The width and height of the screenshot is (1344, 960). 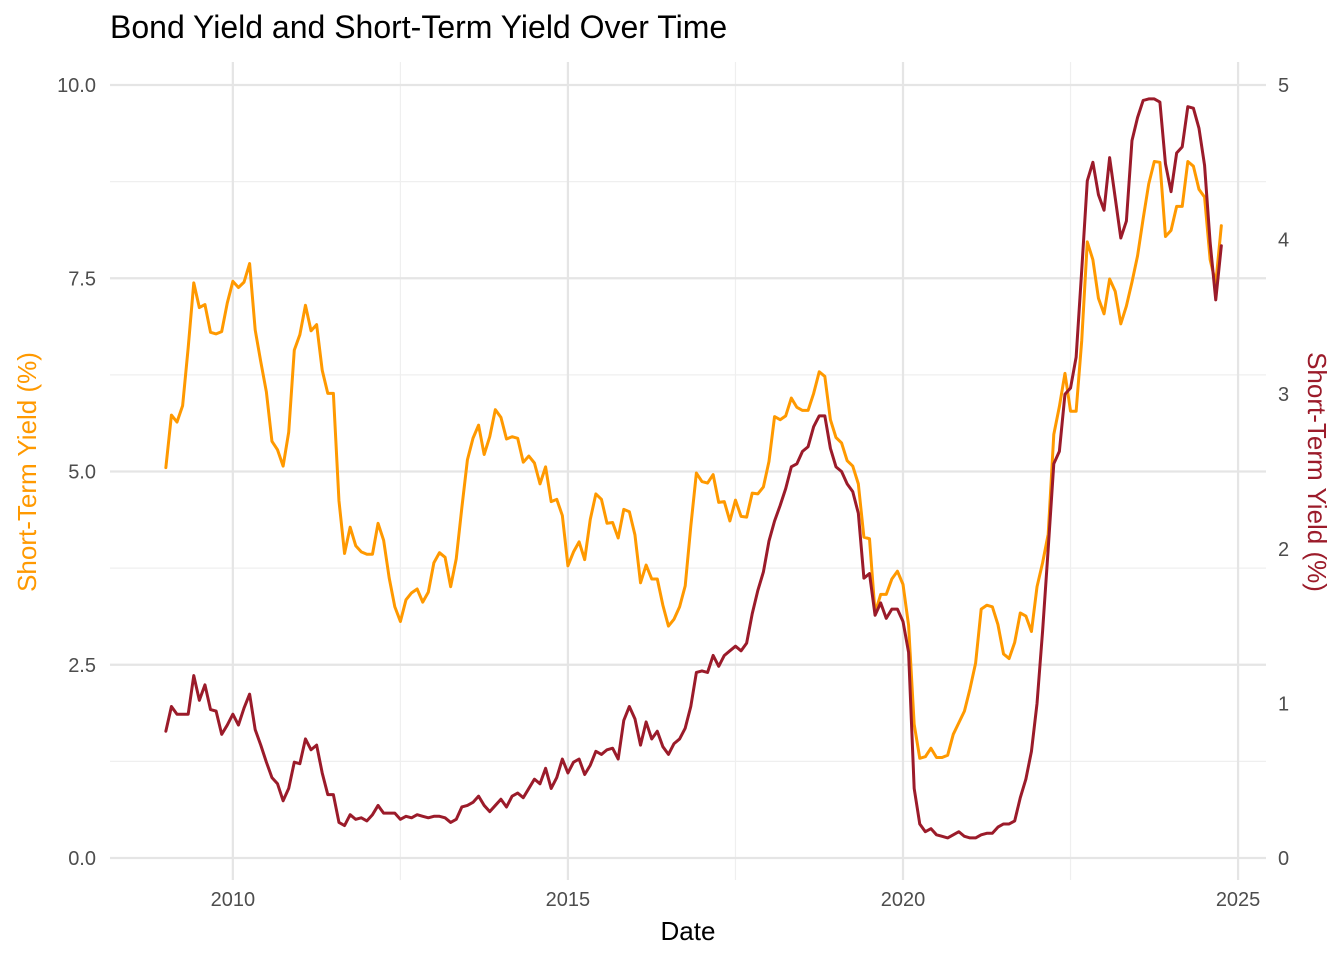 I want to click on x-tick-label: 2025, so click(x=1238, y=900).